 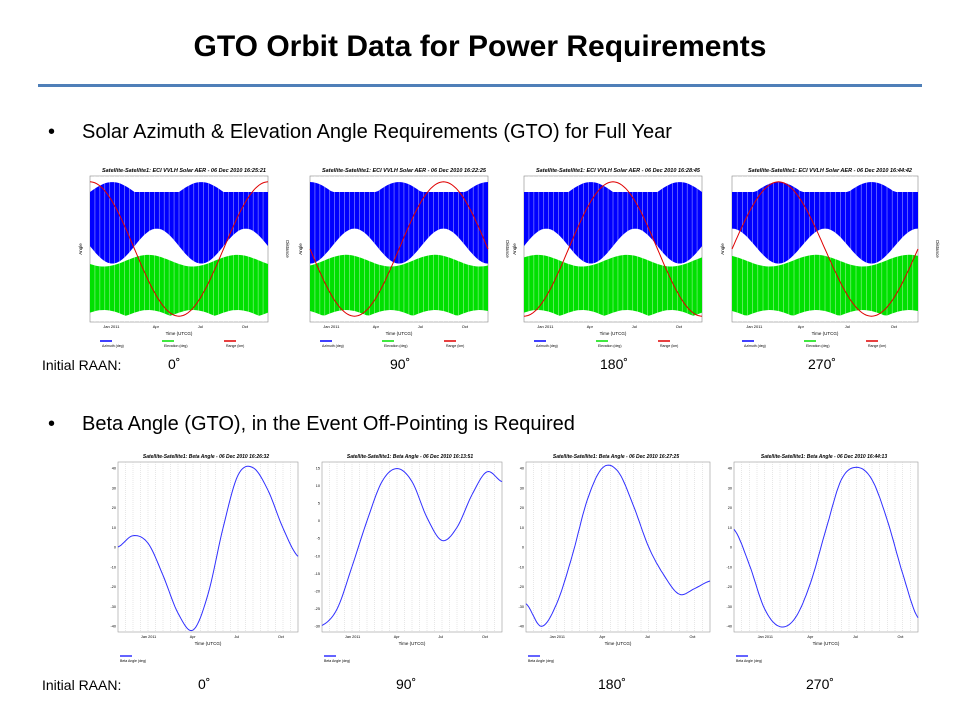 What do you see at coordinates (318, 539) in the screenshot?
I see `y-tick-label: -5` at bounding box center [318, 539].